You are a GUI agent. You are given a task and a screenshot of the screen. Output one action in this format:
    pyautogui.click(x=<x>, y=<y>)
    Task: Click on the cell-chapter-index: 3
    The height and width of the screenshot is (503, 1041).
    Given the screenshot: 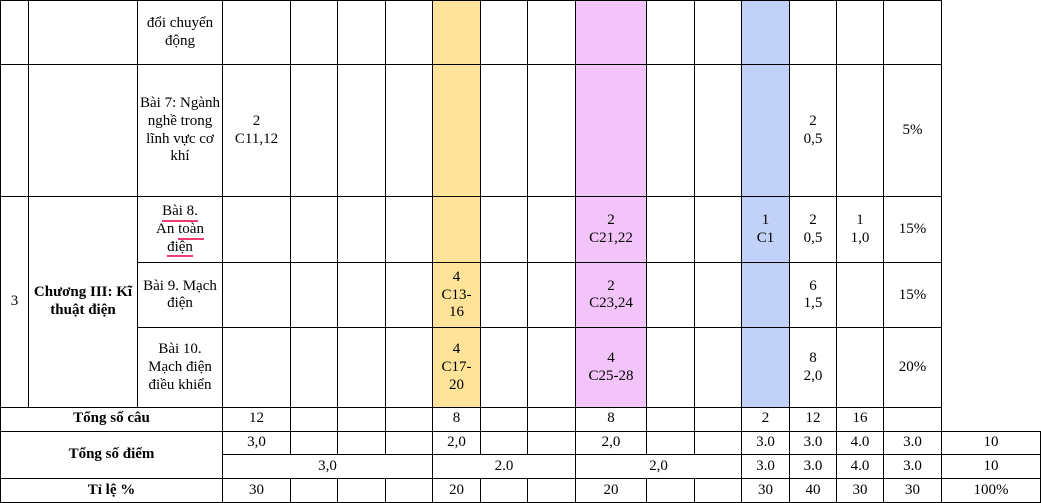 What is the action you would take?
    pyautogui.click(x=14, y=302)
    